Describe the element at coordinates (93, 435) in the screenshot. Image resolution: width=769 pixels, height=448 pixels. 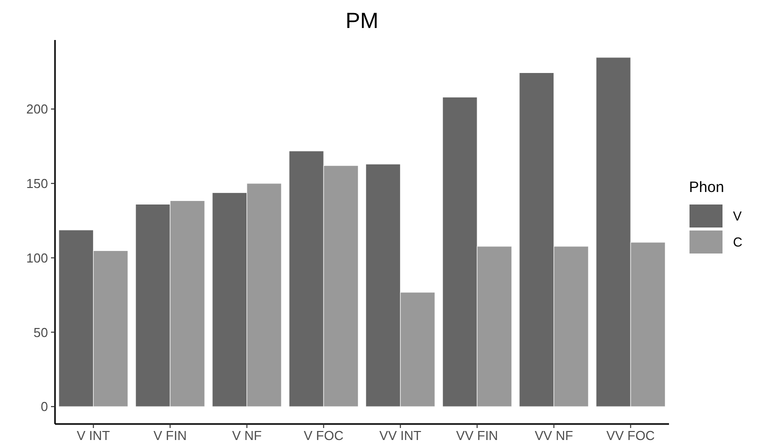
I see `x-tick-label: V INT` at that location.